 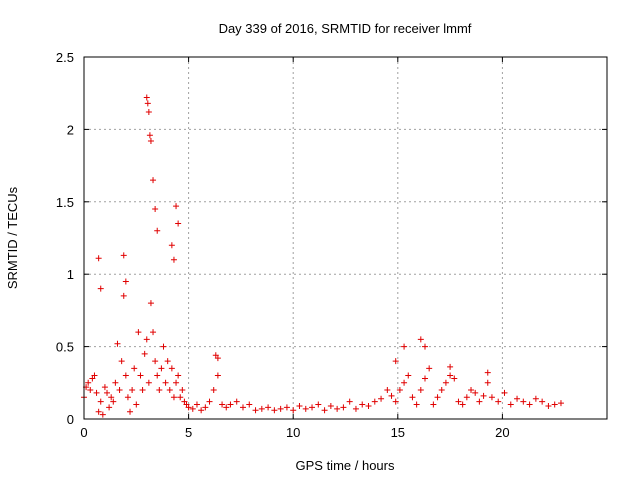 I want to click on y-tick-label: 1, so click(x=70, y=274).